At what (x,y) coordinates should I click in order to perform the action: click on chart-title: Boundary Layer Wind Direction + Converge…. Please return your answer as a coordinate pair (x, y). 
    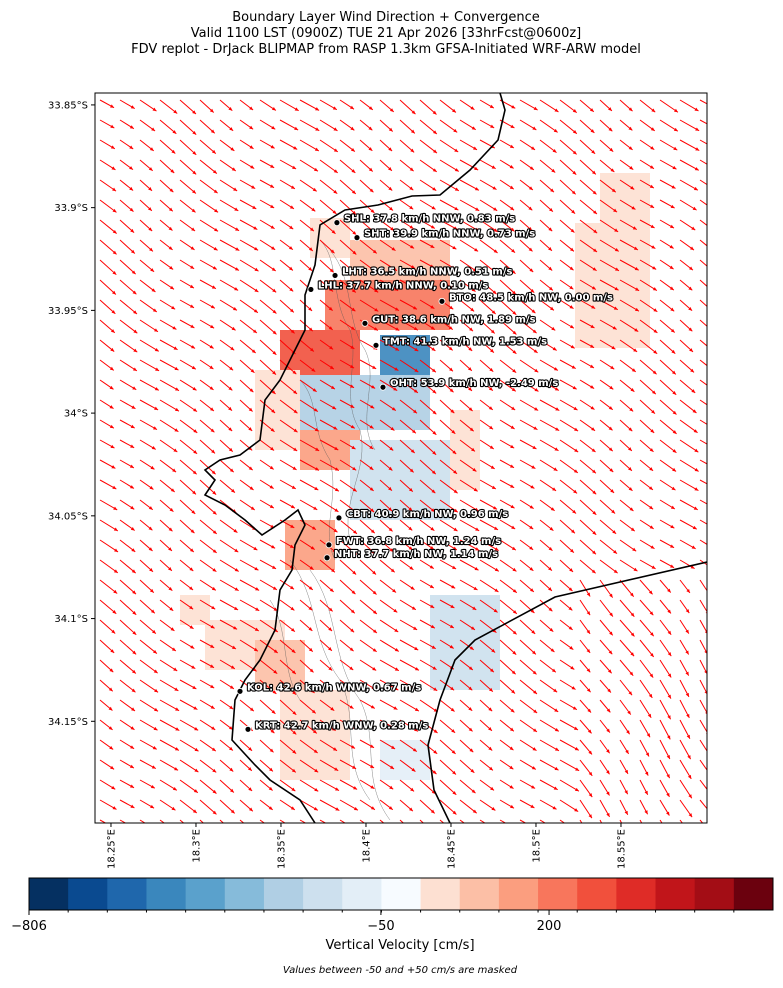
    Looking at the image, I should click on (386, 17).